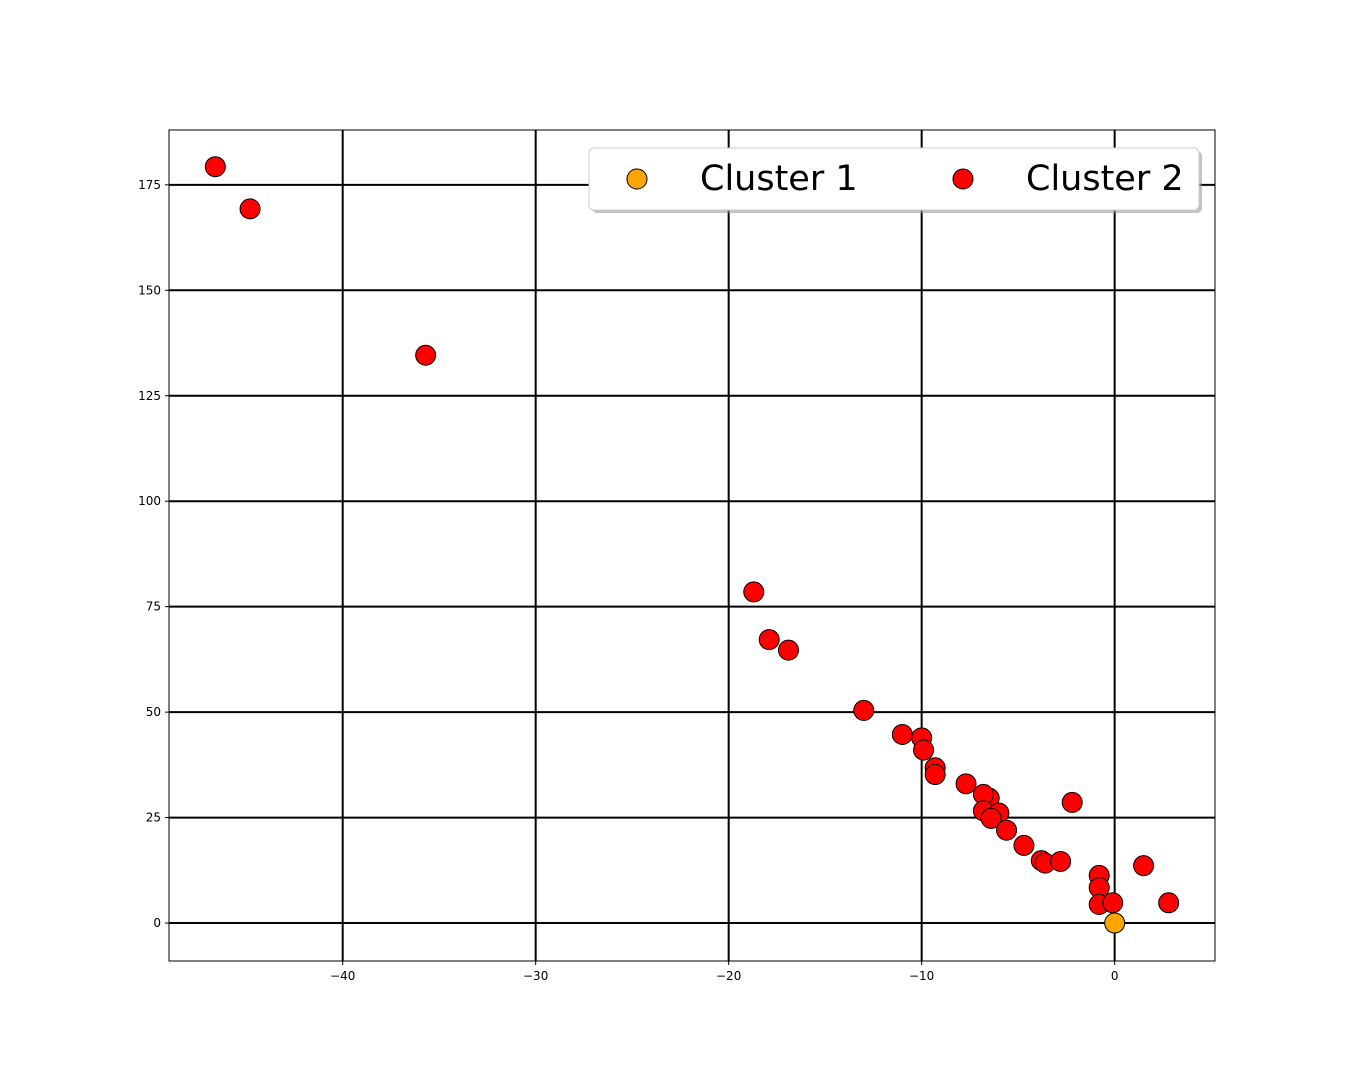 Image resolution: width=1350 pixels, height=1080 pixels. Describe the element at coordinates (153, 607) in the screenshot. I see `y-tick-label: 75` at that location.